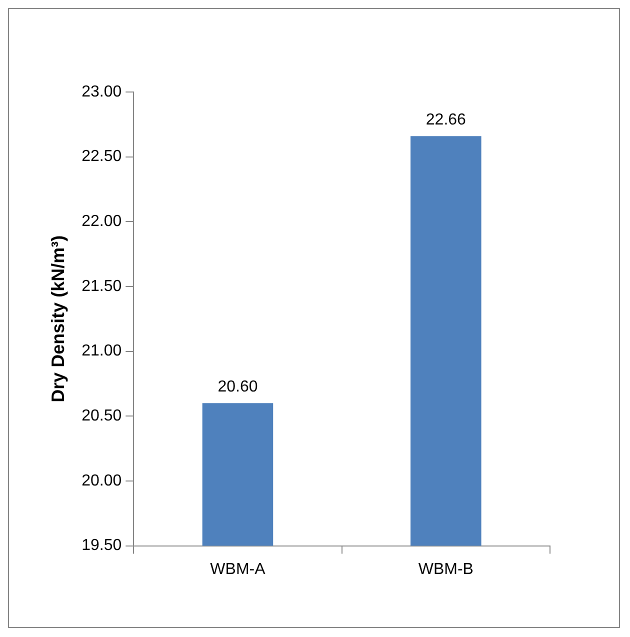 This screenshot has width=630, height=637. Describe the element at coordinates (102, 157) in the screenshot. I see `y-tick-label: 22.50` at that location.